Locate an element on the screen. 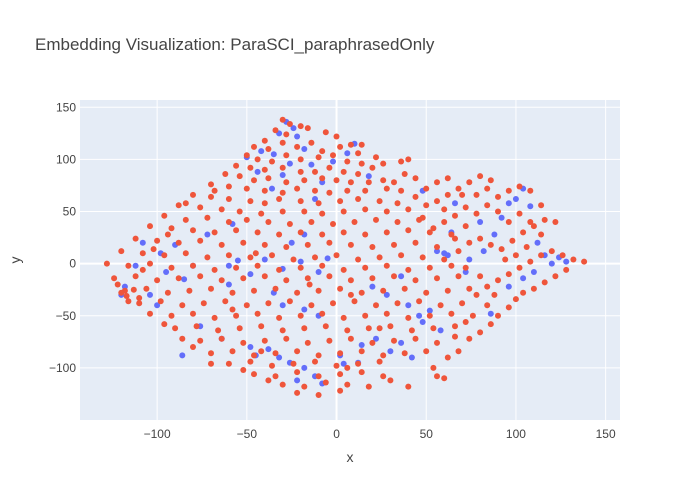 This screenshot has width=700, height=500. y-tick-label: 100 is located at coordinates (66, 159).